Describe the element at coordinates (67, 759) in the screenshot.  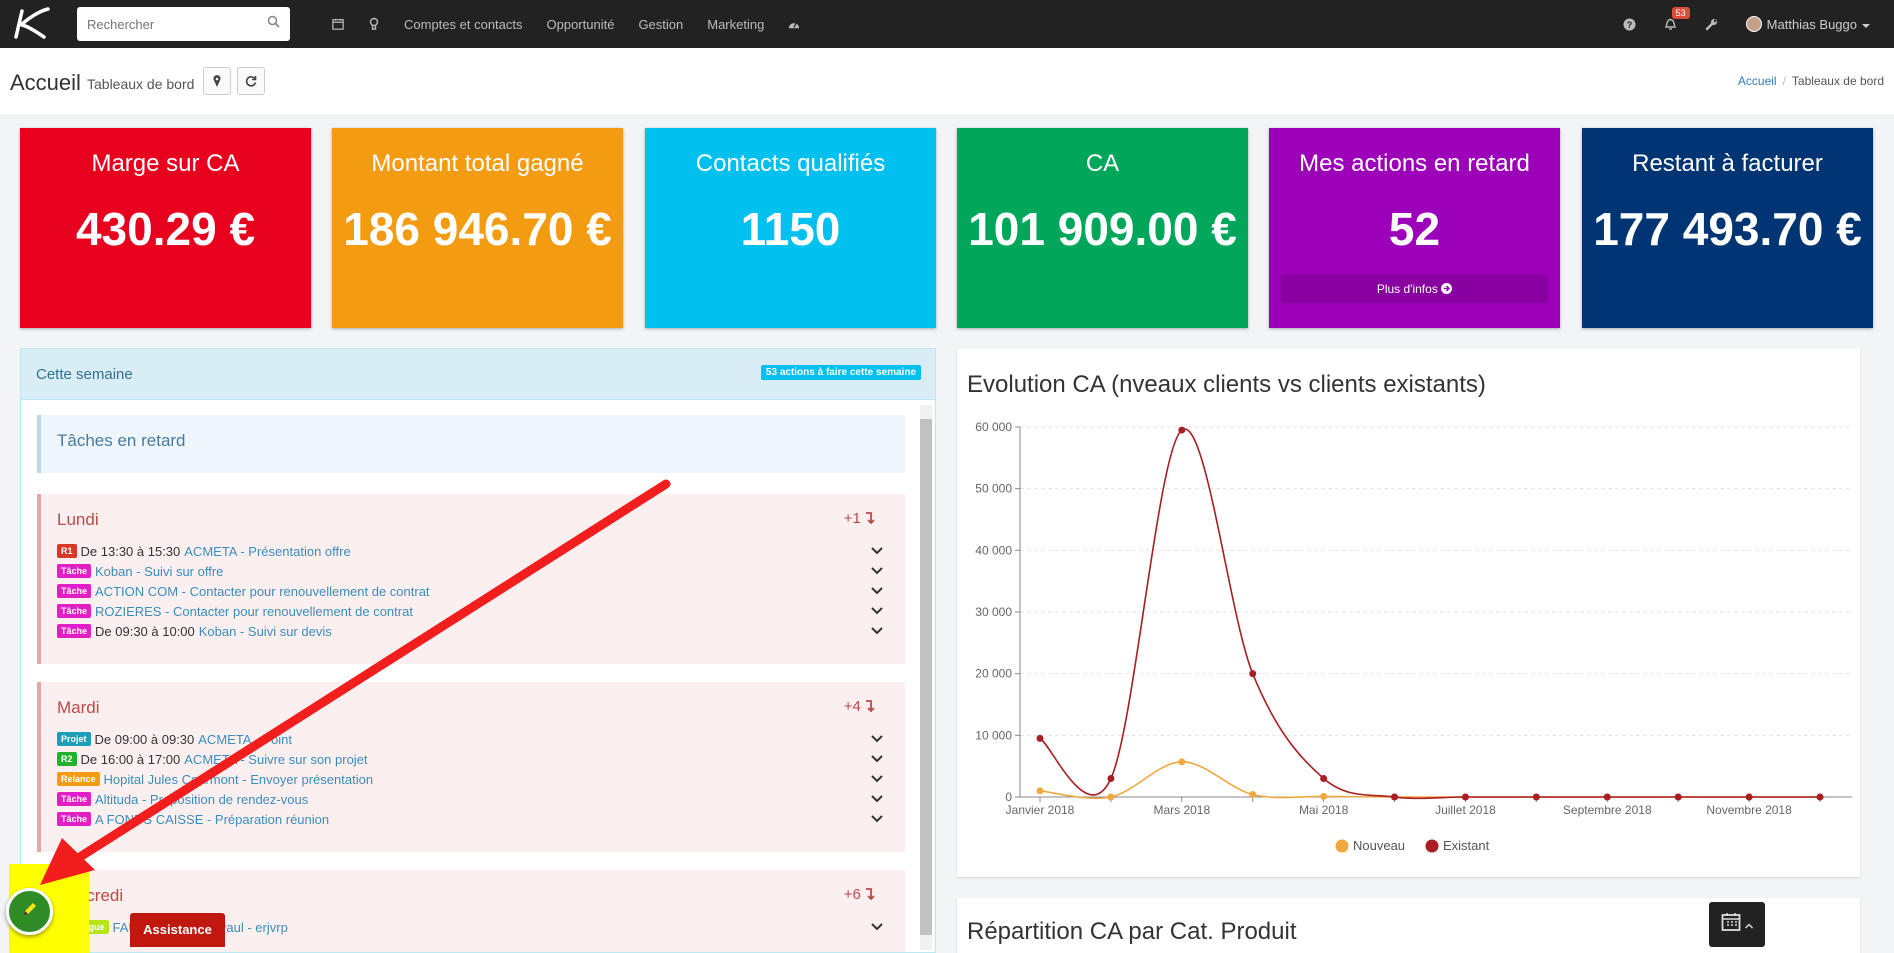
I see `task-tag: R2` at that location.